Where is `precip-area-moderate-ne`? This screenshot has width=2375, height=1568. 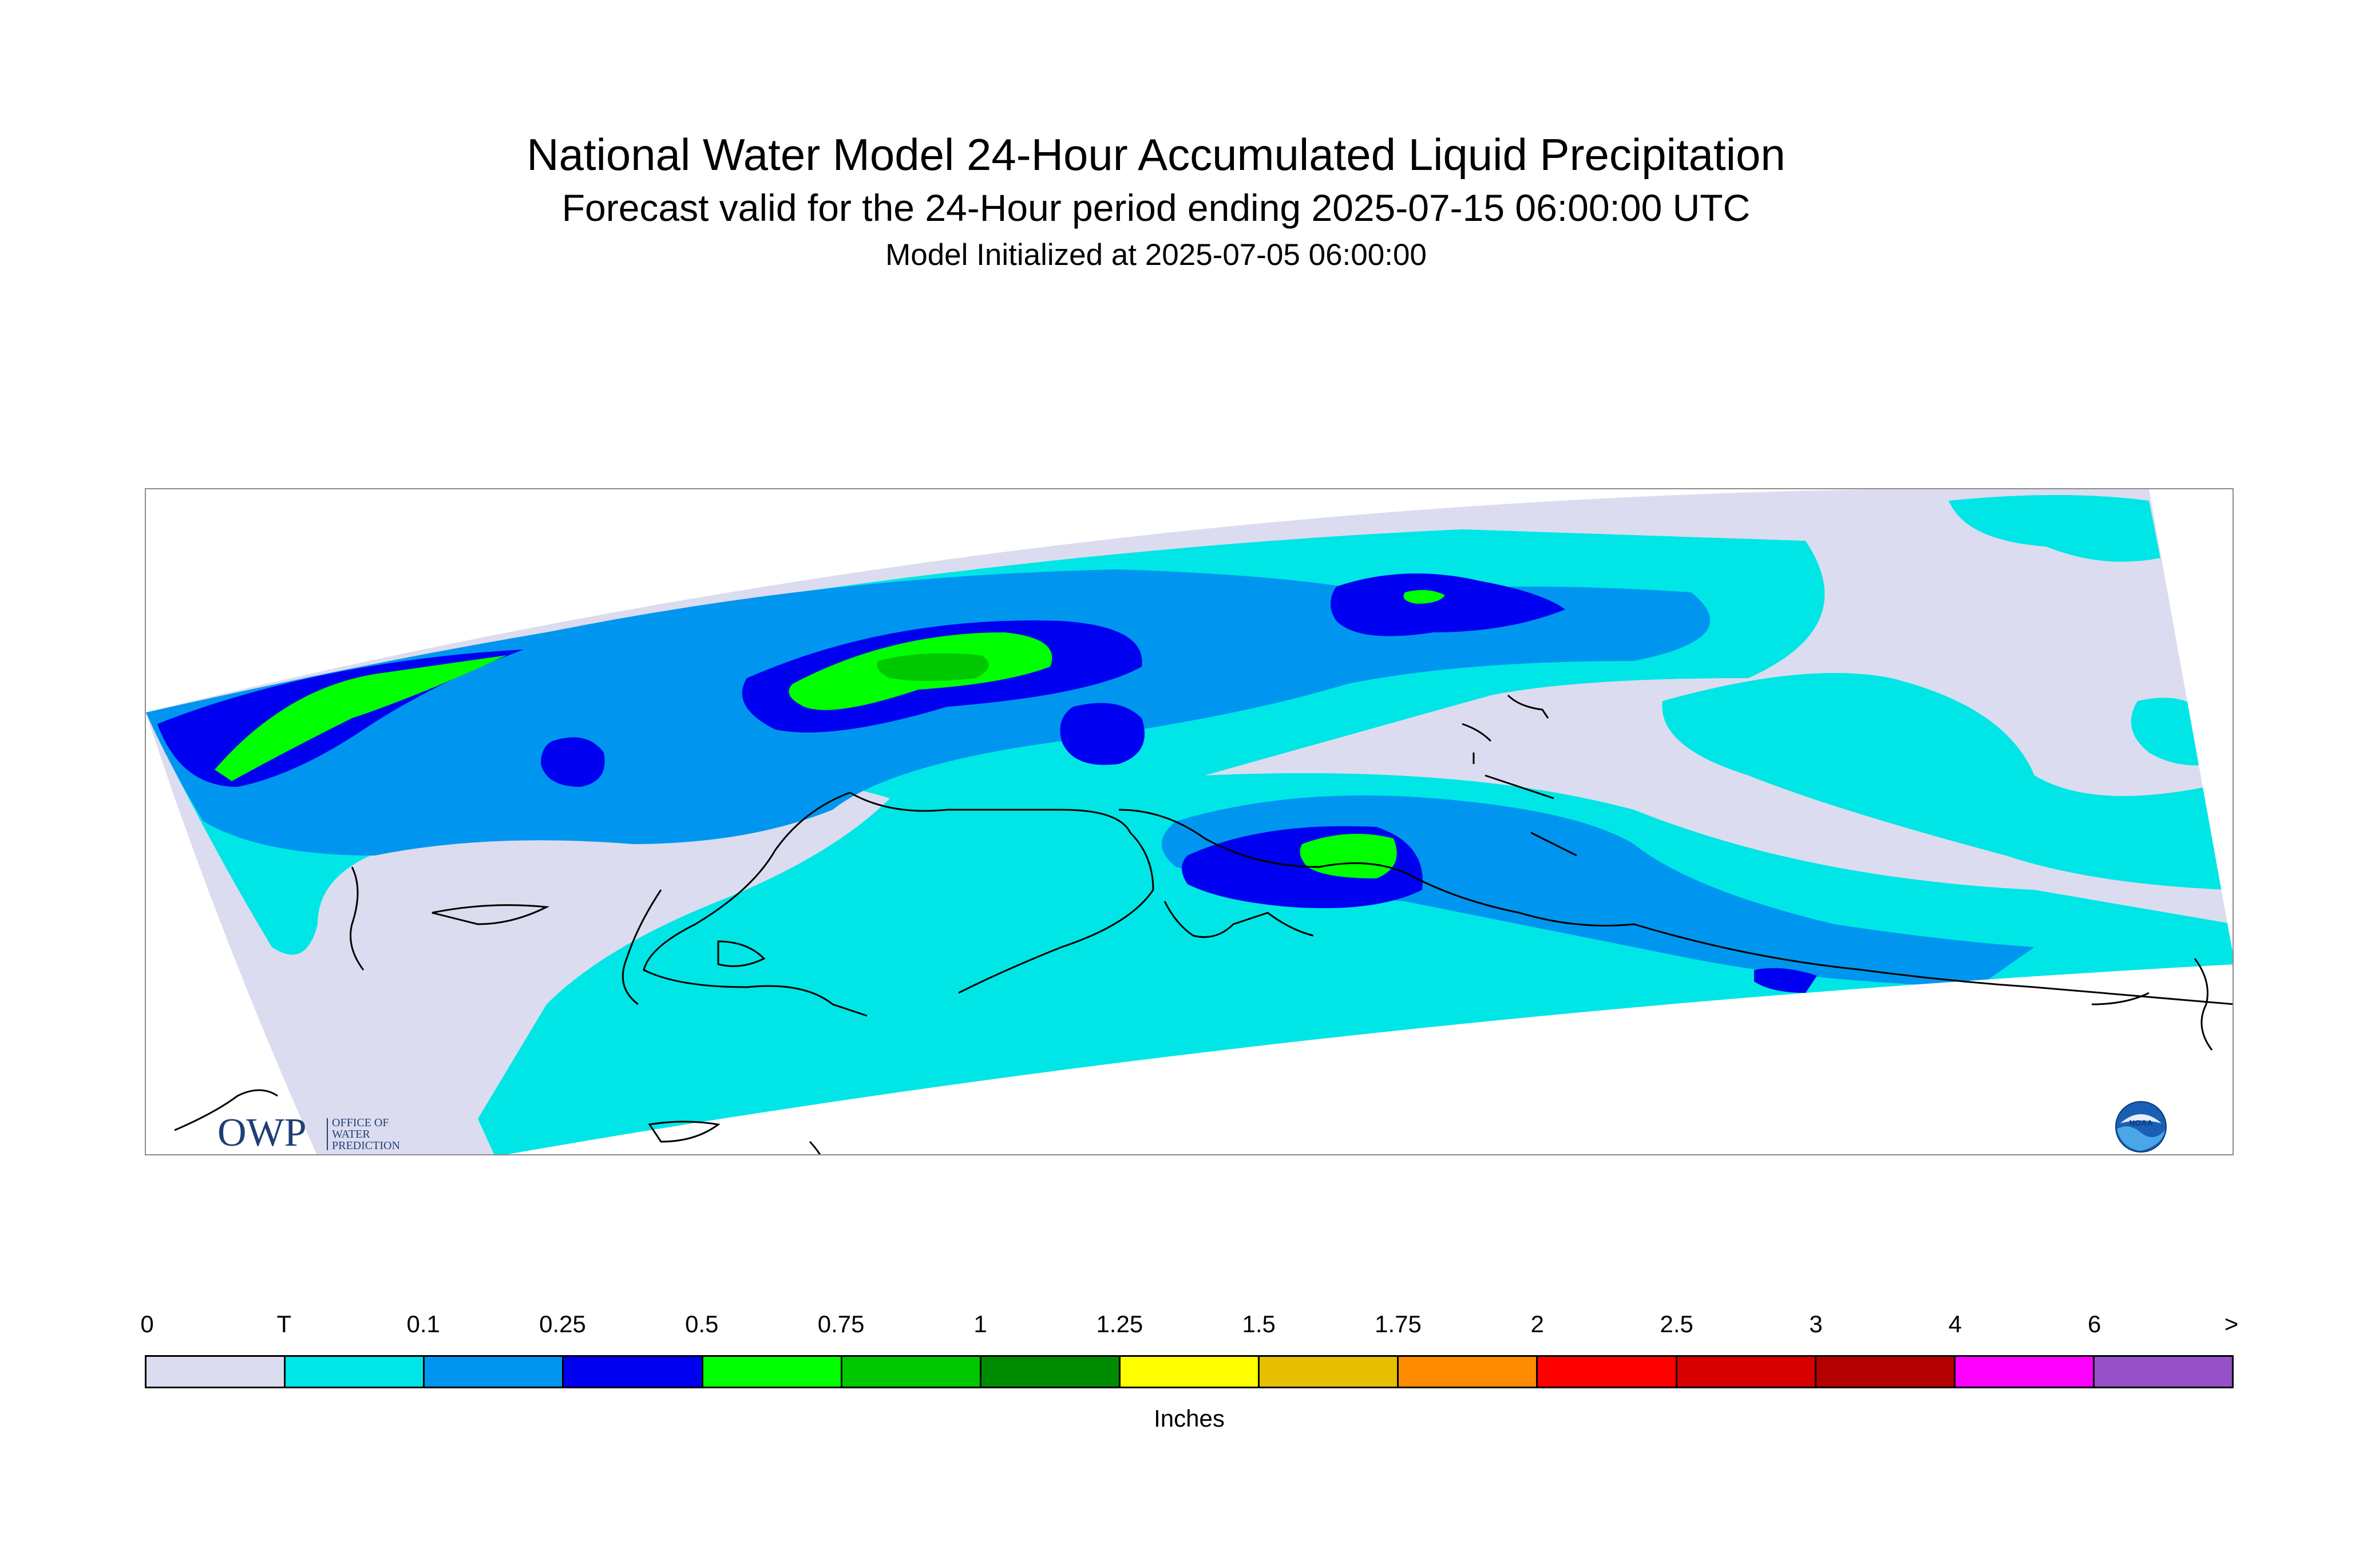 precip-area-moderate-ne is located at coordinates (1448, 604).